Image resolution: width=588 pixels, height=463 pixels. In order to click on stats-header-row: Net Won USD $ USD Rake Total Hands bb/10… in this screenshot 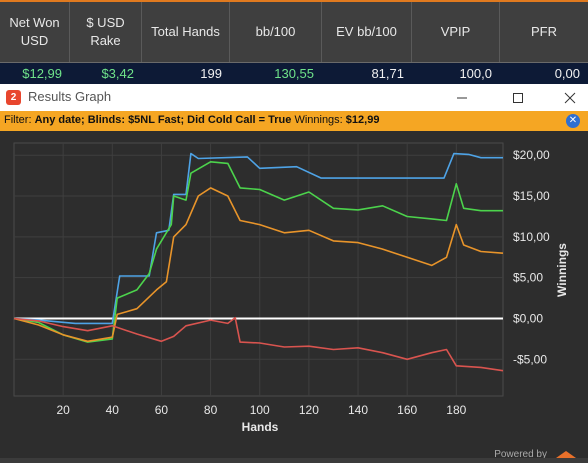, I will do `click(294, 32)`.